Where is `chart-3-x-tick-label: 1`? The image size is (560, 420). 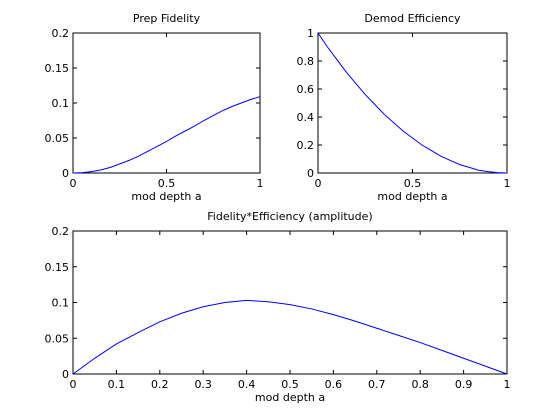
chart-3-x-tick-label: 1 is located at coordinates (507, 384).